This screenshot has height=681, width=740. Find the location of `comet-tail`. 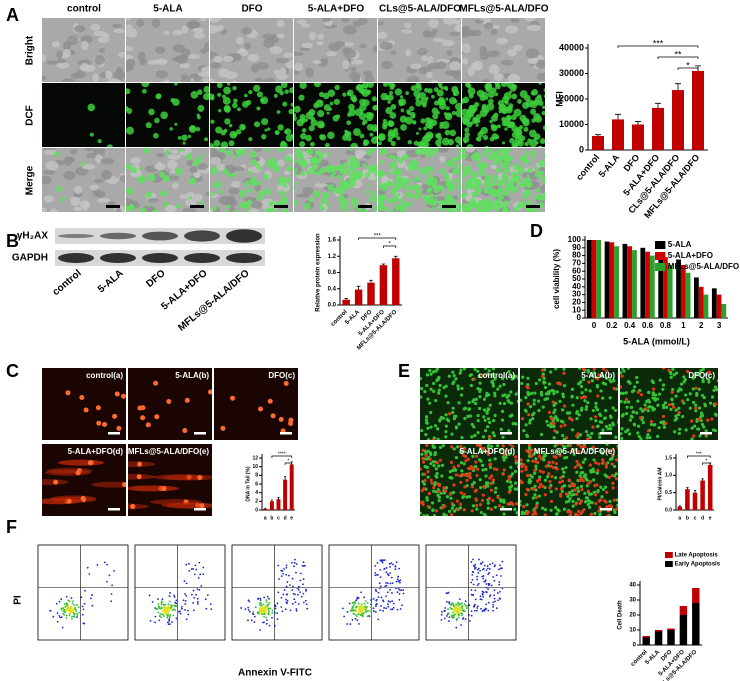

comet-tail is located at coordinates (80, 462).